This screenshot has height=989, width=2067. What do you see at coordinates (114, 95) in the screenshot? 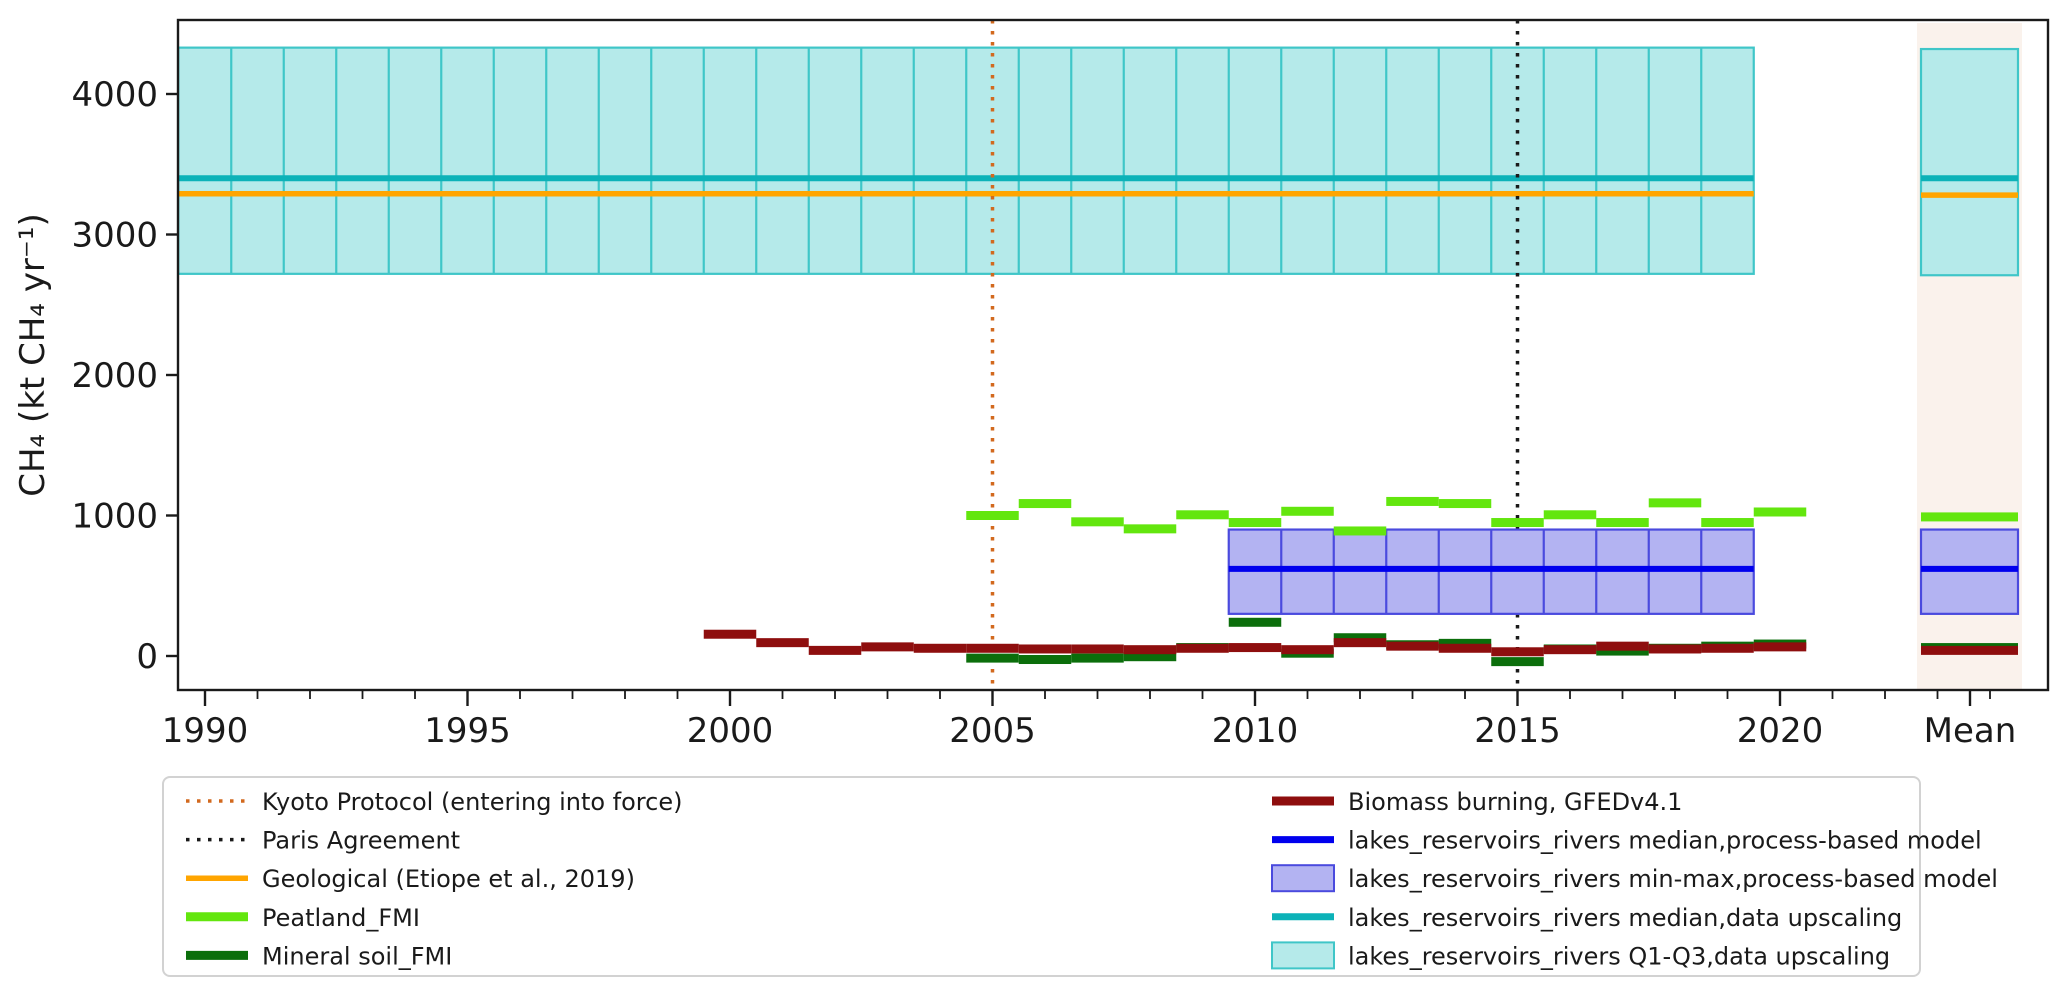
I see `y-tick-label: 4000` at bounding box center [114, 95].